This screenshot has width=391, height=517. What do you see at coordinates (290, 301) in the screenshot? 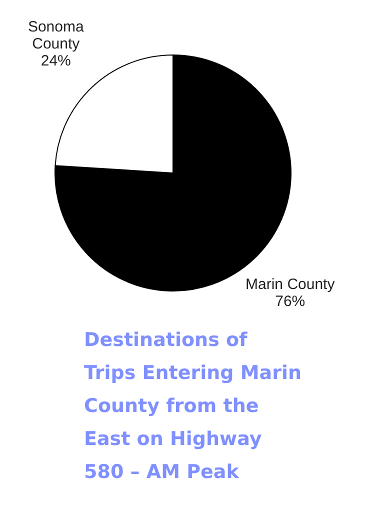
I see `data-label: 76%` at bounding box center [290, 301].